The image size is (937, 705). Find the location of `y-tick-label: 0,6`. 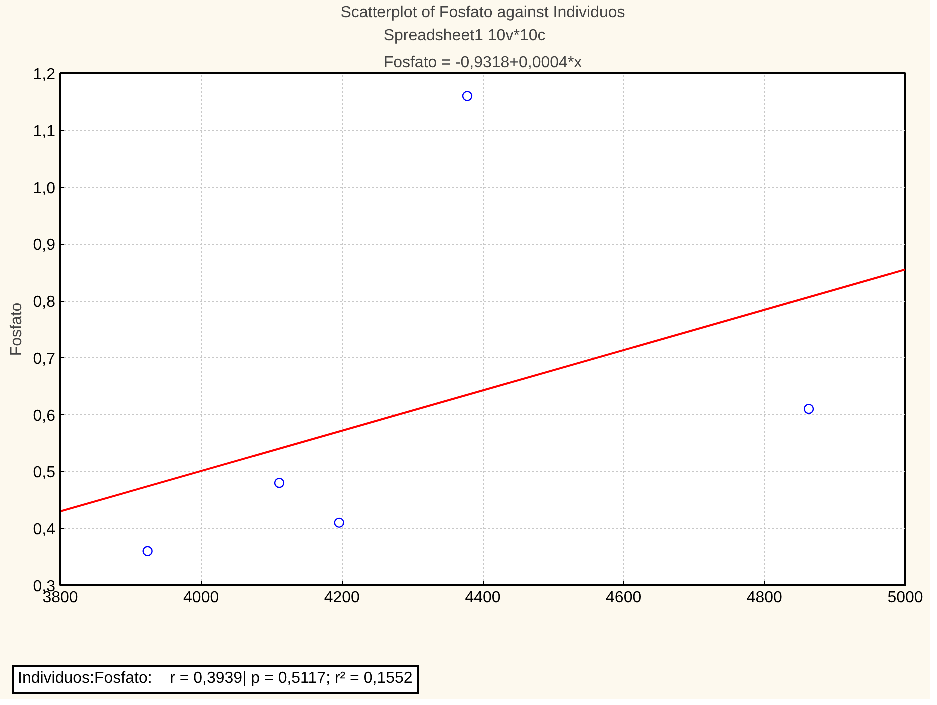

y-tick-label: 0,6 is located at coordinates (44, 416).